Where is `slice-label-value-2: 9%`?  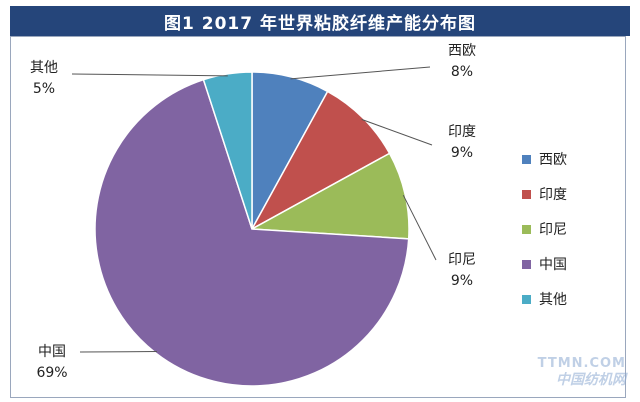
slice-label-value-2: 9% is located at coordinates (462, 281).